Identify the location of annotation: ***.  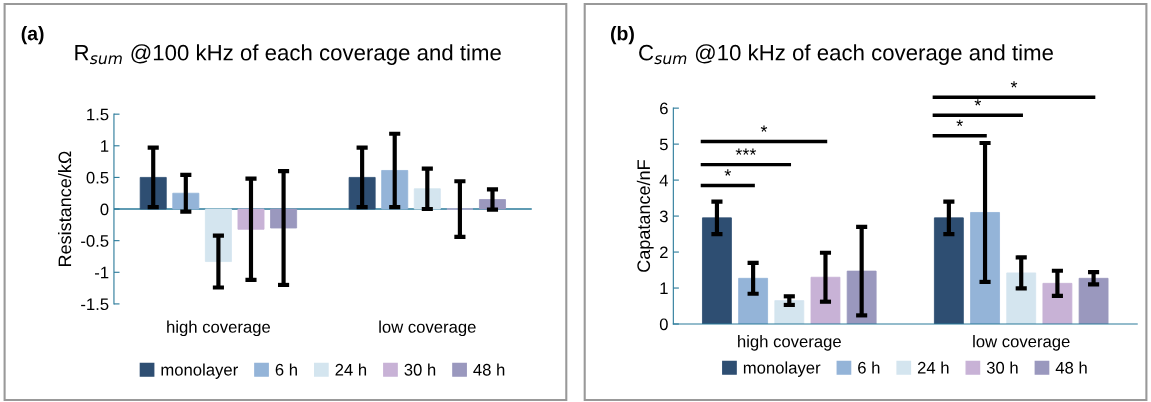
(746, 151).